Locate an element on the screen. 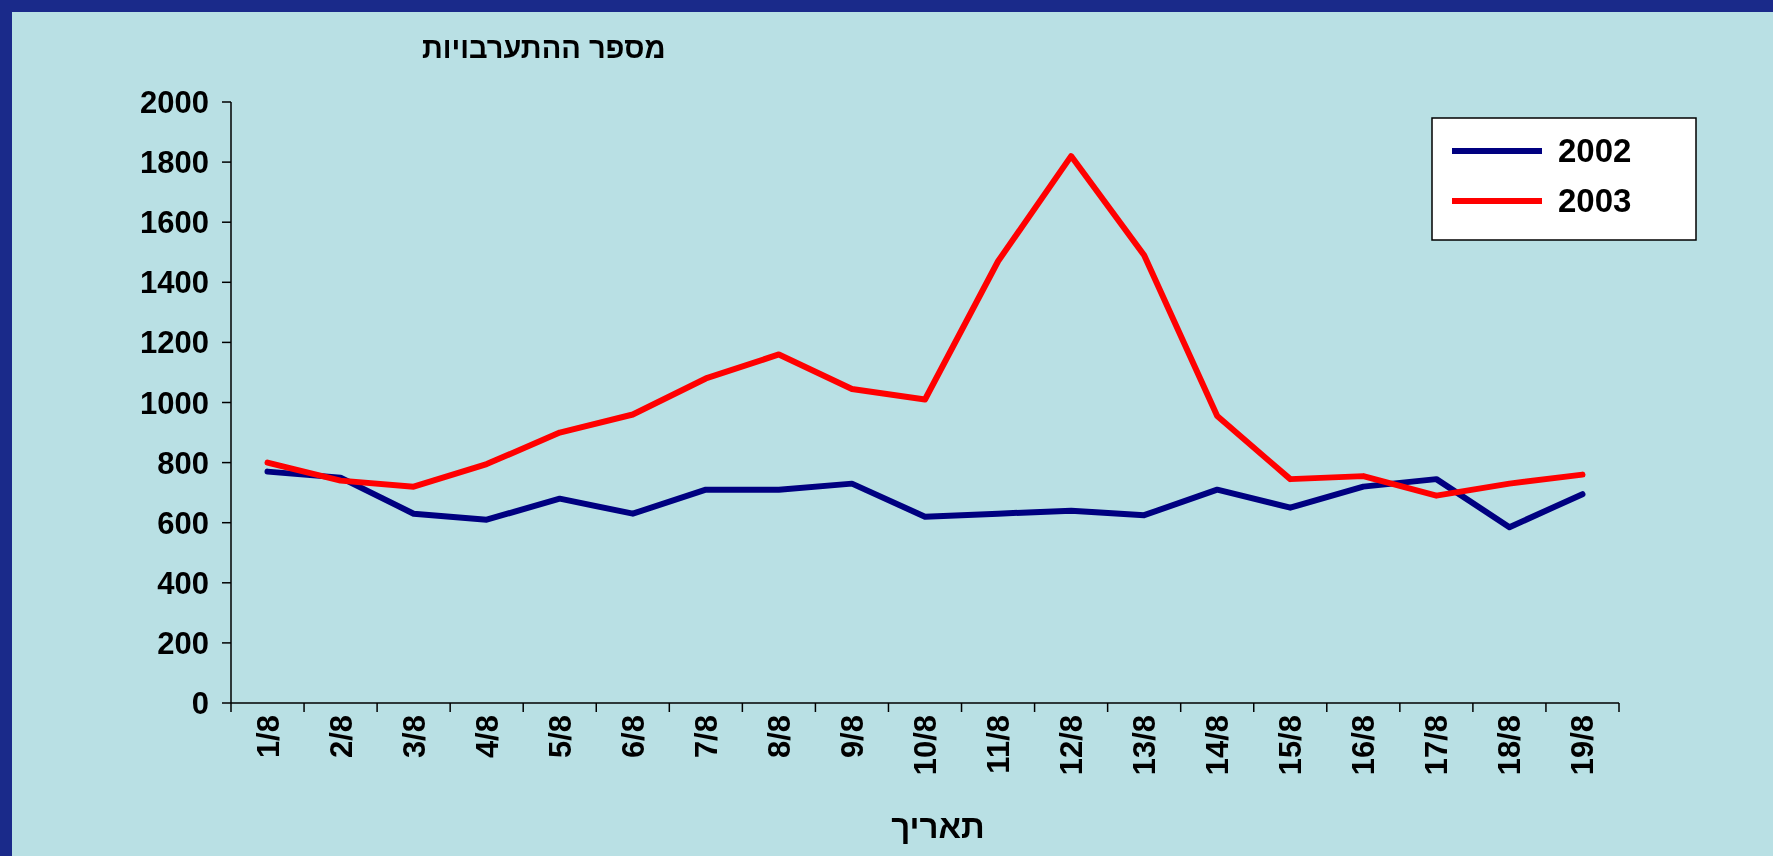 This screenshot has height=856, width=1773. y-tick-label: 1600 is located at coordinates (174, 223).